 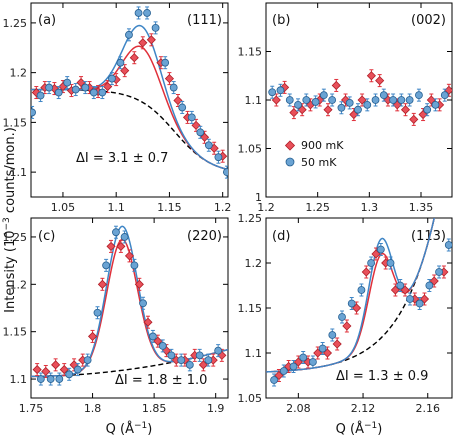 I want to click on y-tick-label: 1, so click(x=258, y=197).